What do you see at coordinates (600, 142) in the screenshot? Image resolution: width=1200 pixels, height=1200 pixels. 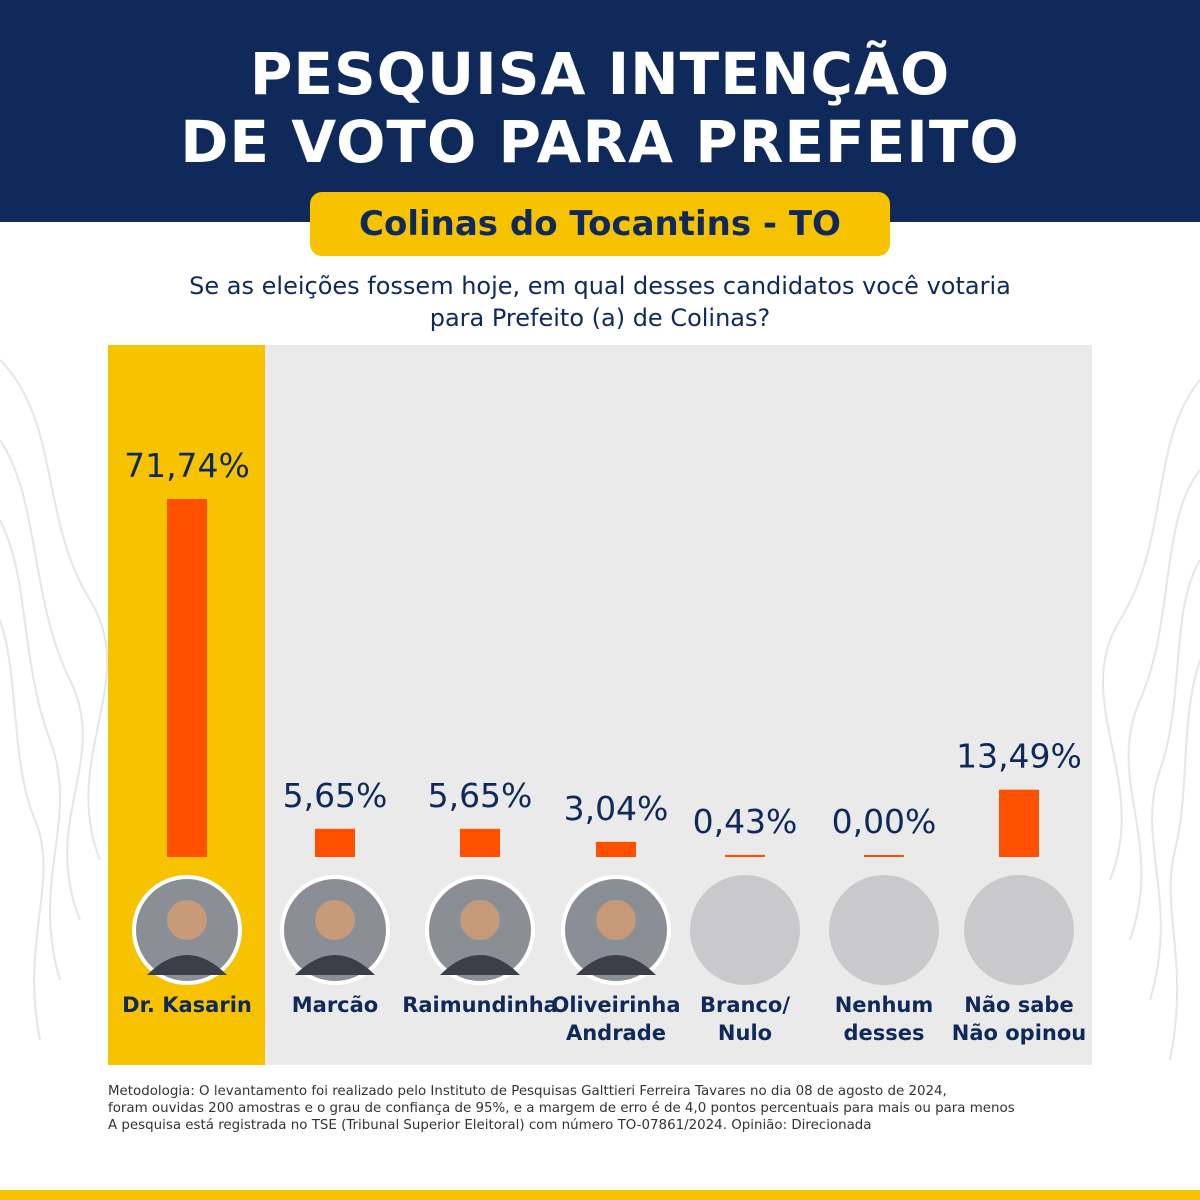 I see `title-line-2: DE VOTO PARA PREFEITO` at bounding box center [600, 142].